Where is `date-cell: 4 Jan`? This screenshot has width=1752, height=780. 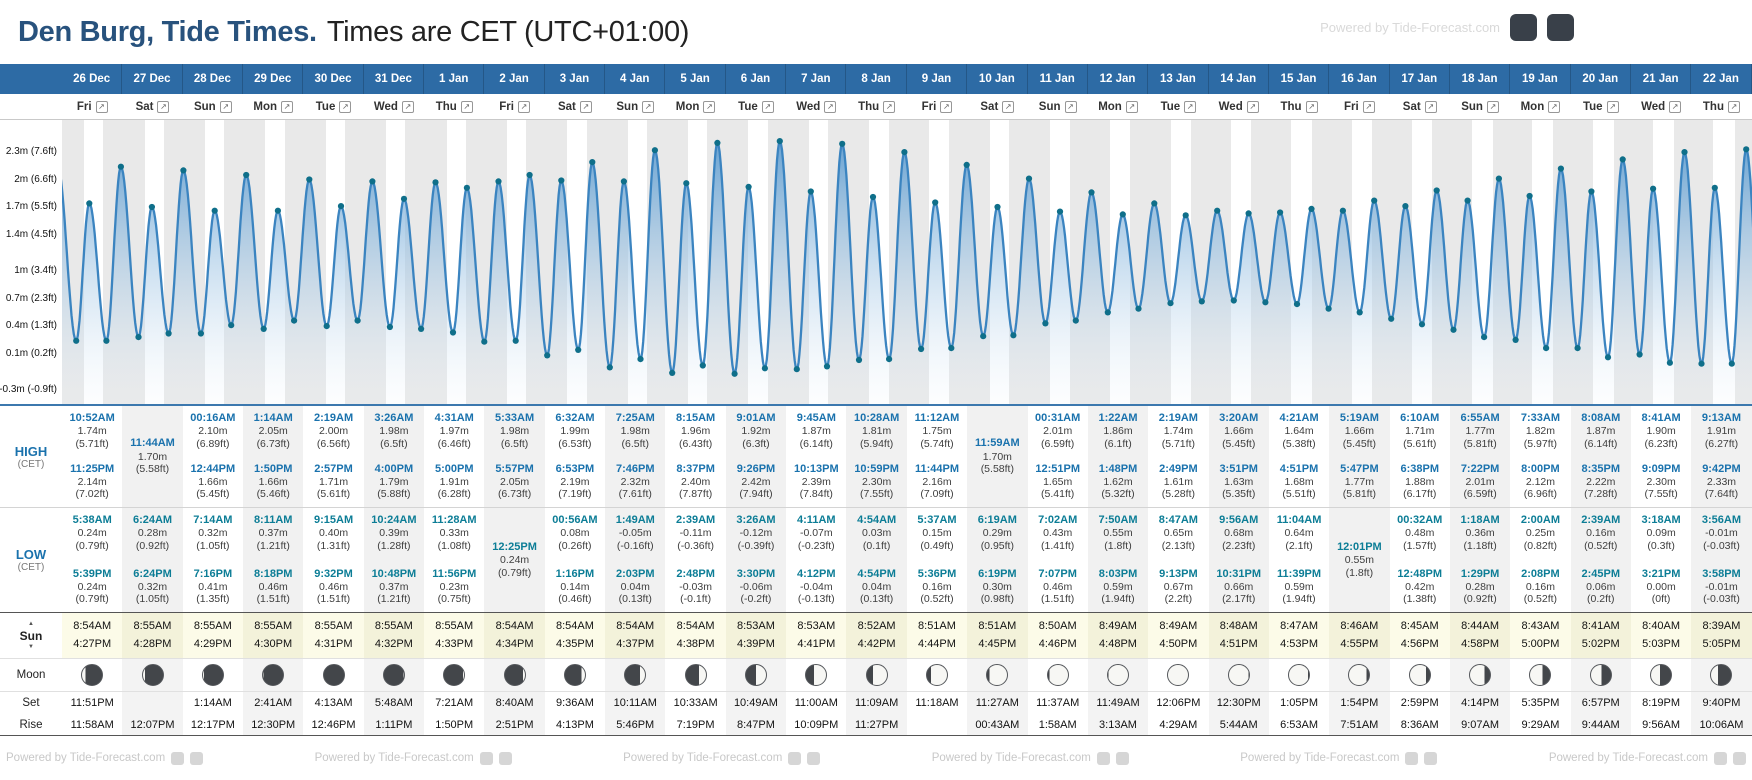 date-cell: 4 Jan is located at coordinates (635, 79).